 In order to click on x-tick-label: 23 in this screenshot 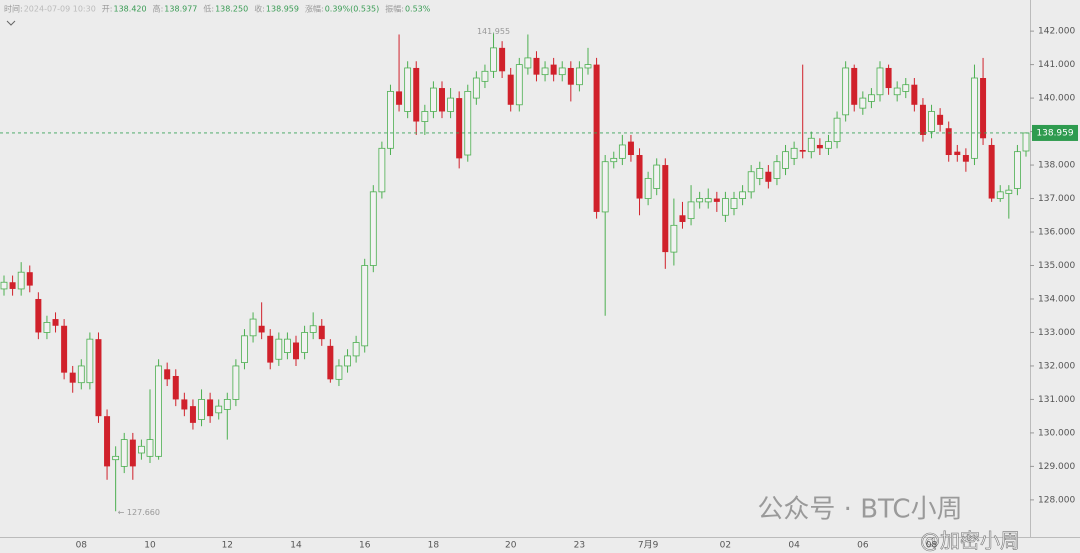, I will do `click(579, 546)`.